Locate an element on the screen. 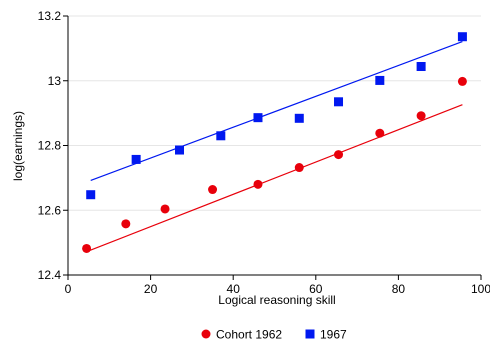 The width and height of the screenshot is (490, 343). y-tick-label-3: 13 is located at coordinates (55, 81).